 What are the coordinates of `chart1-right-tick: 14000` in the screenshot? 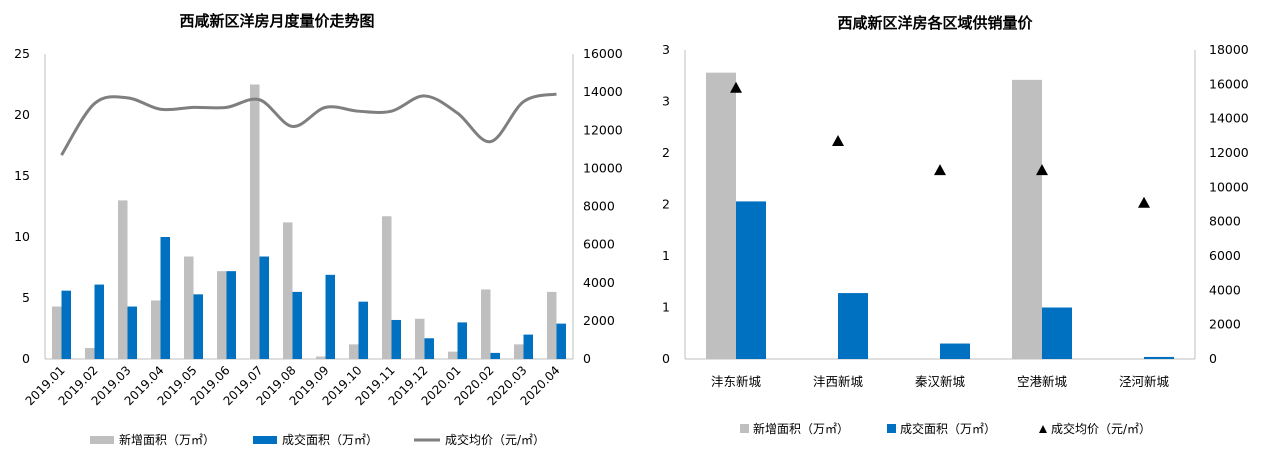 It's located at (603, 91).